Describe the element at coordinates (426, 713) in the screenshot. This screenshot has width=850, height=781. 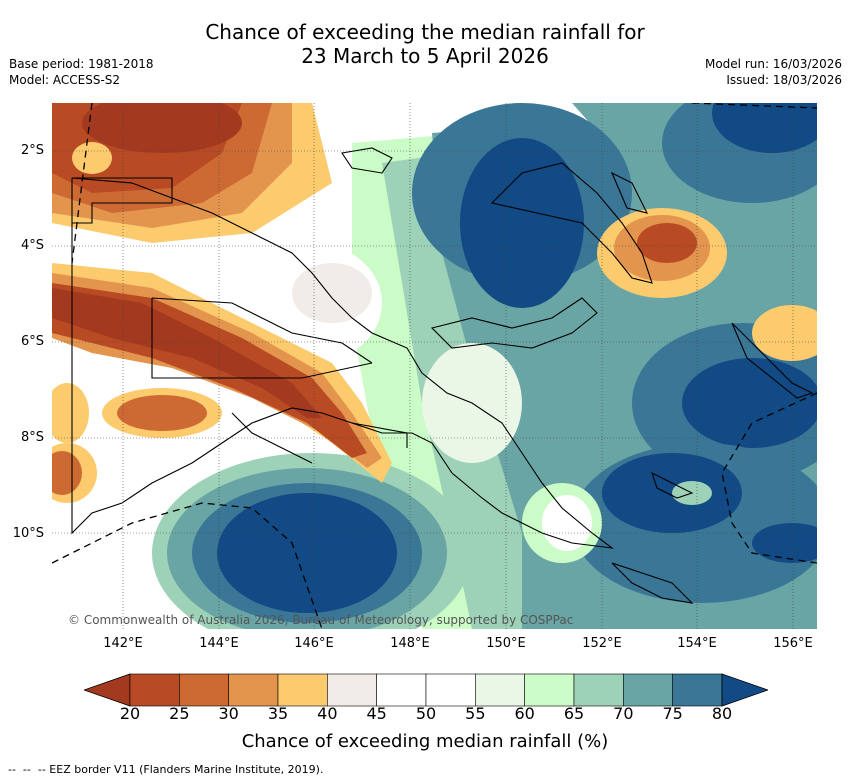
I see `colorbar-tick-label: 50` at that location.